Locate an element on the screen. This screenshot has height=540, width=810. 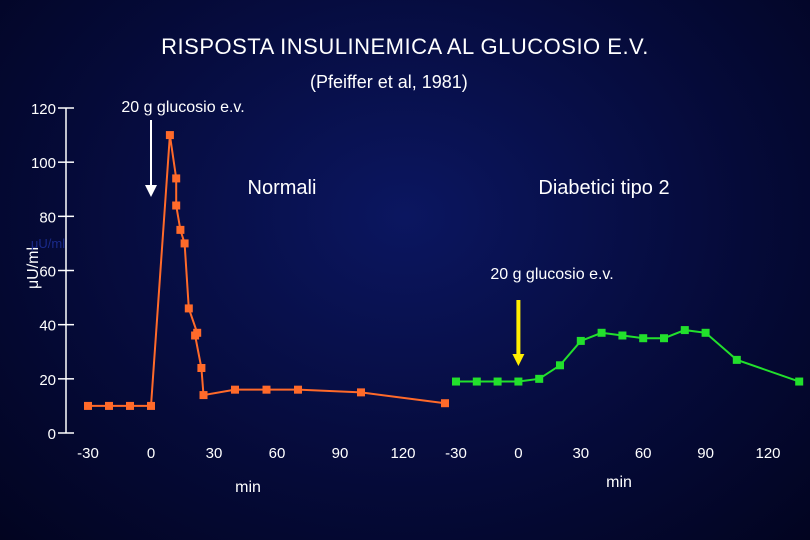
y-tick-label: 20 is located at coordinates (47, 380).